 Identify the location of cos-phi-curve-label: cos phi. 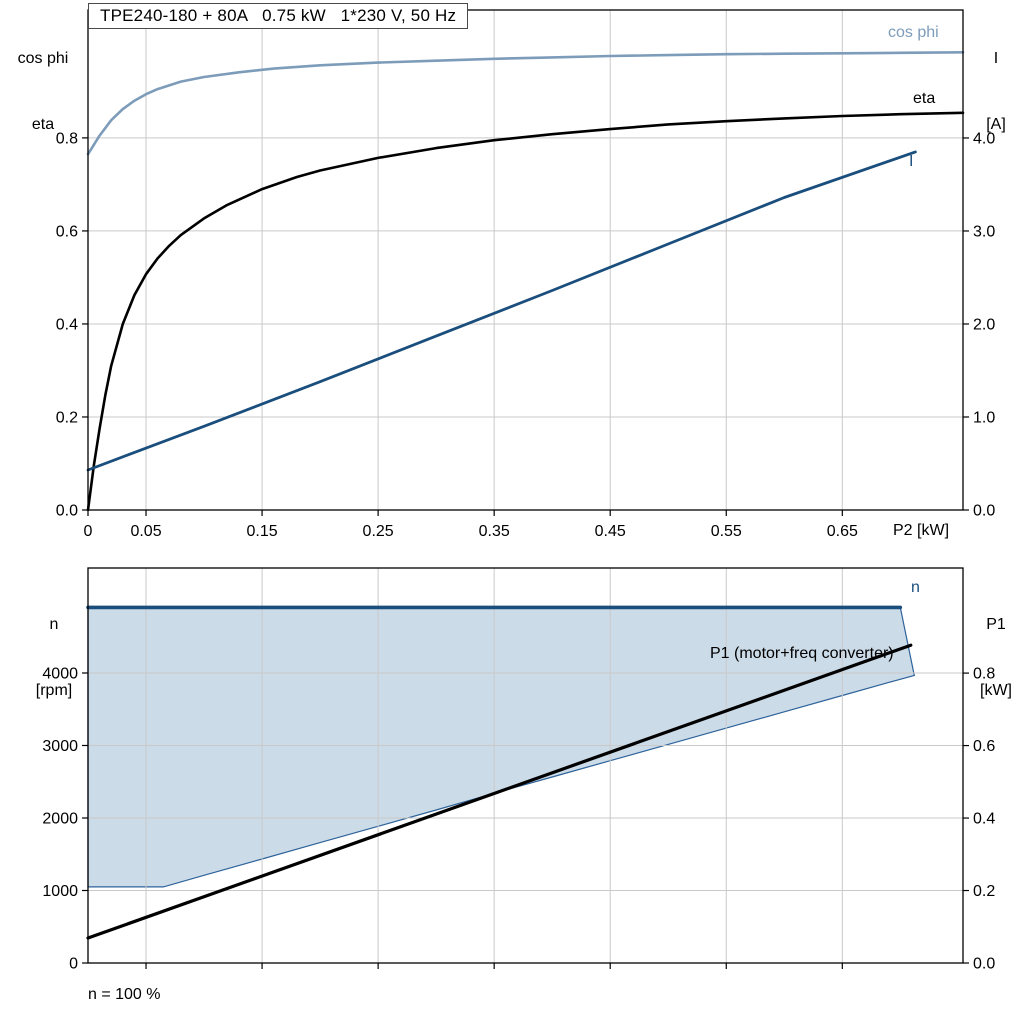
(913, 32).